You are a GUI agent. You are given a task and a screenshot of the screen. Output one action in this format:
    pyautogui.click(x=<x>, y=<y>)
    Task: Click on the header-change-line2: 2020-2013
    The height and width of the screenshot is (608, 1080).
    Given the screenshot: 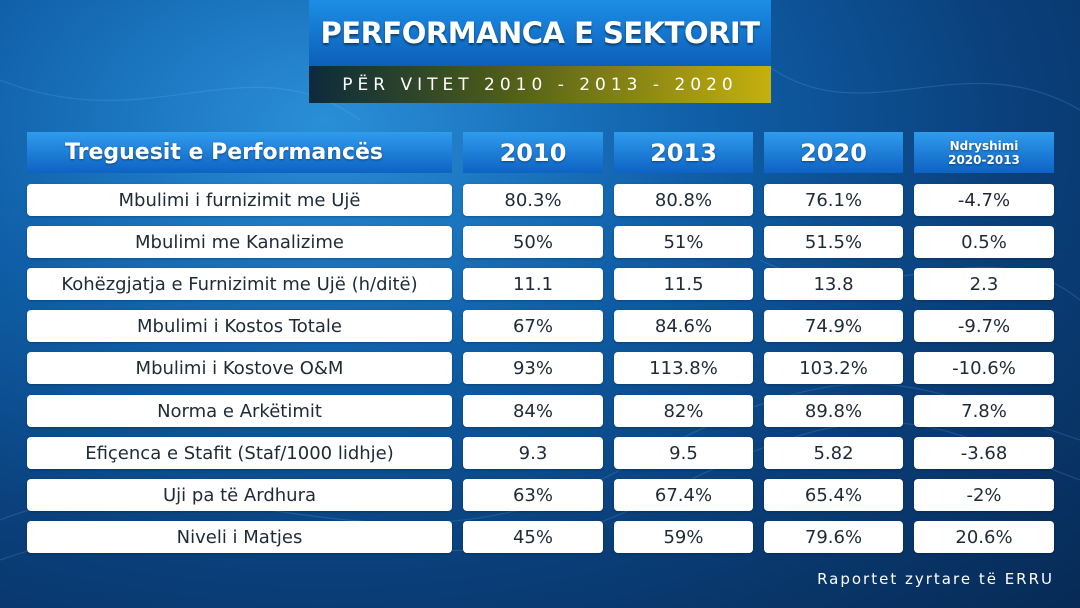 What is the action you would take?
    pyautogui.click(x=984, y=159)
    